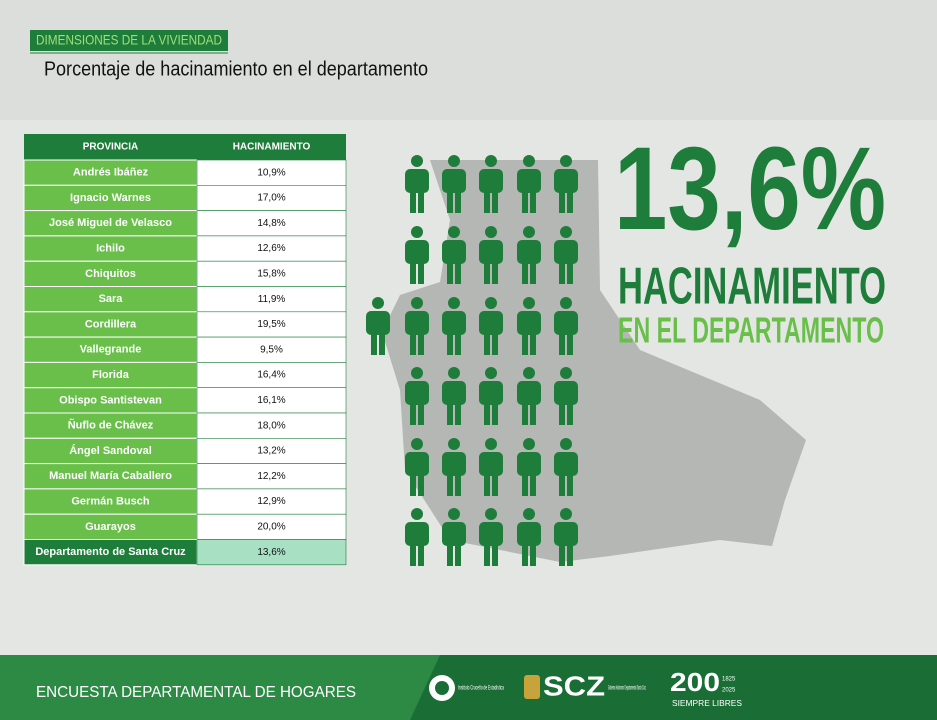  What do you see at coordinates (532, 687) in the screenshot?
I see `shield-logo` at bounding box center [532, 687].